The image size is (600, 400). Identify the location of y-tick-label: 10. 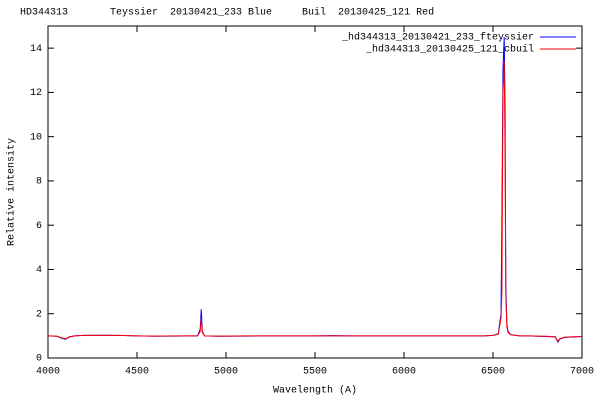
(36, 137).